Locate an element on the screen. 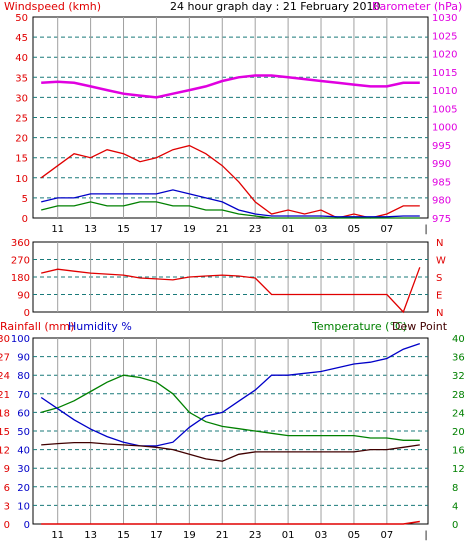 The height and width of the screenshot is (559, 468). rainfall-line is located at coordinates (230, 522).